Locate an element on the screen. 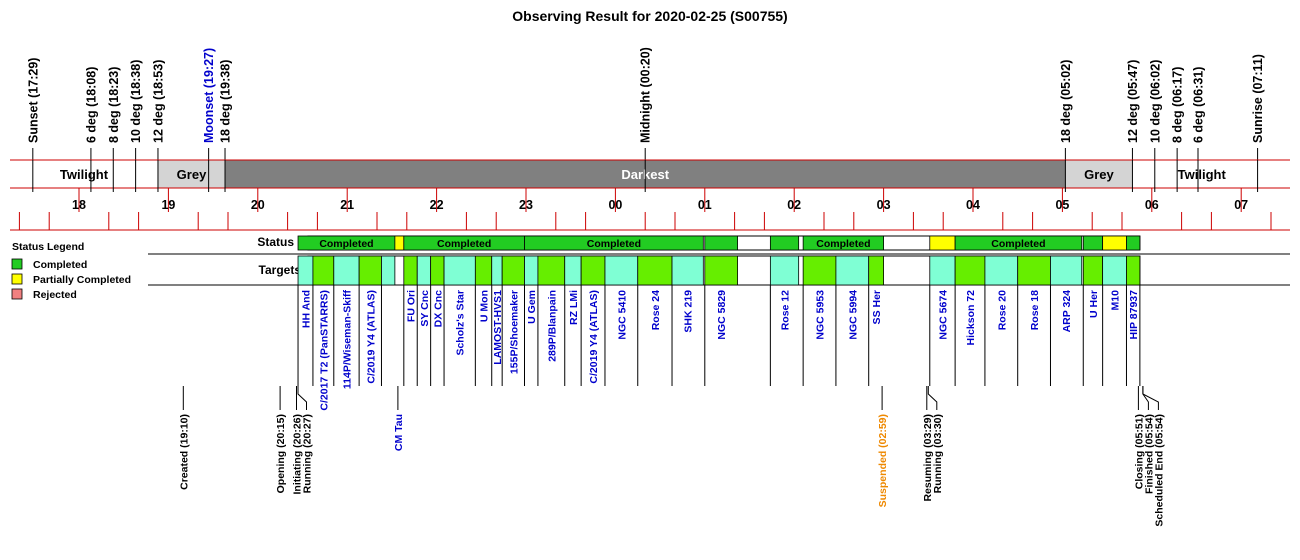  target-name-rose-18-27: Rose 18 is located at coordinates (1035, 310).